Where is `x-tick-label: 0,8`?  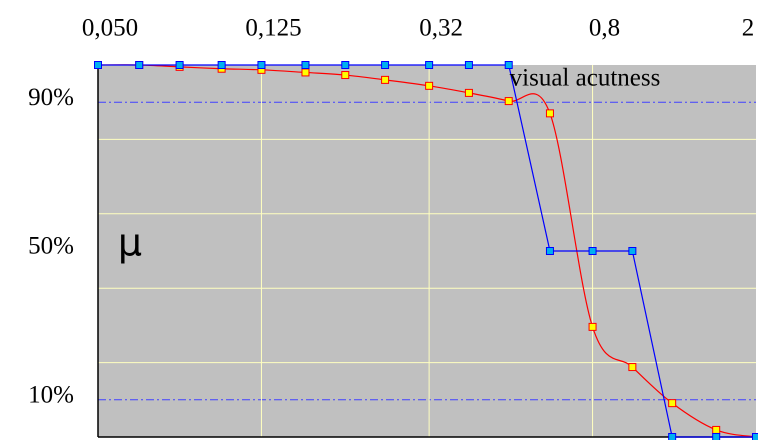 x-tick-label: 0,8 is located at coordinates (604, 28).